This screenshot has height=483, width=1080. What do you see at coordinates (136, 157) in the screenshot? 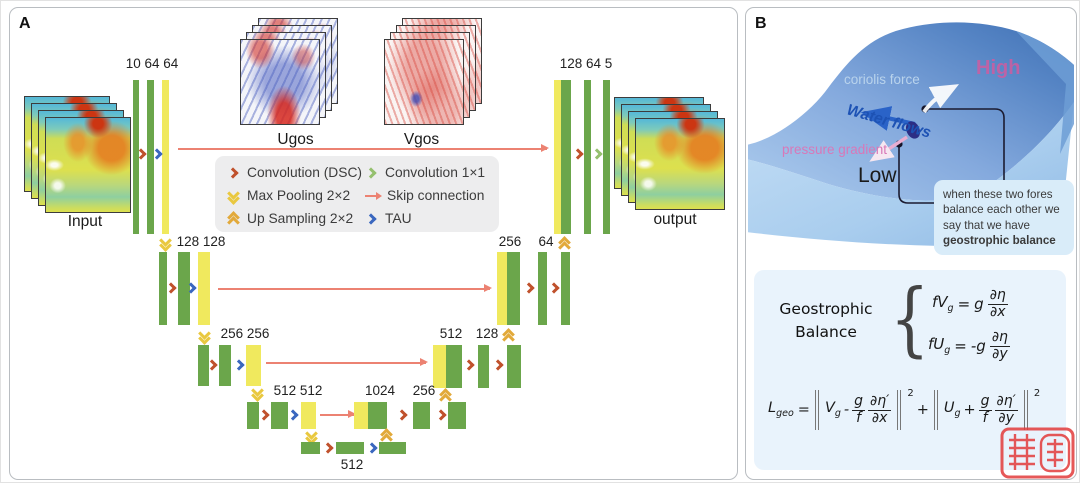
I see `enc1-conv-bar` at bounding box center [136, 157].